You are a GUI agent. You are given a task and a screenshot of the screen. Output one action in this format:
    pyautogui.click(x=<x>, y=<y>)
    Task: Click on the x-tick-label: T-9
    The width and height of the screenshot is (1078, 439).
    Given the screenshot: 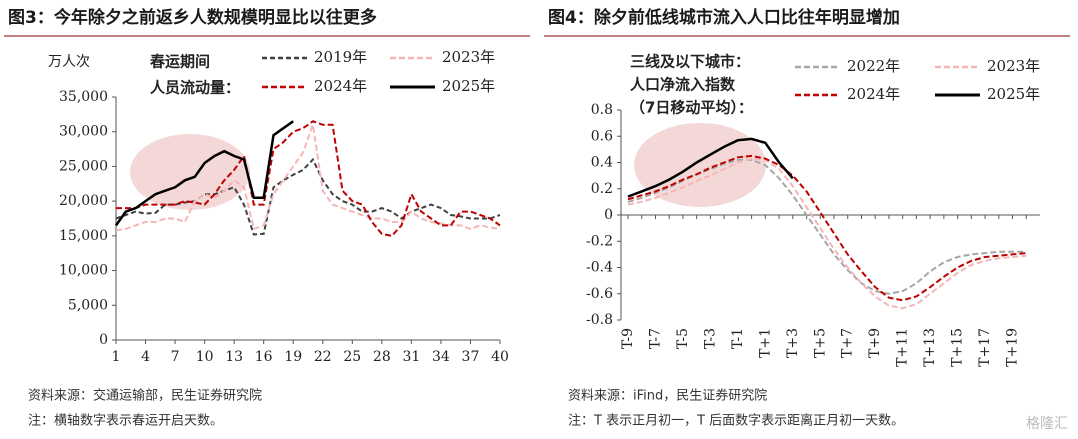 What is the action you would take?
    pyautogui.click(x=628, y=338)
    